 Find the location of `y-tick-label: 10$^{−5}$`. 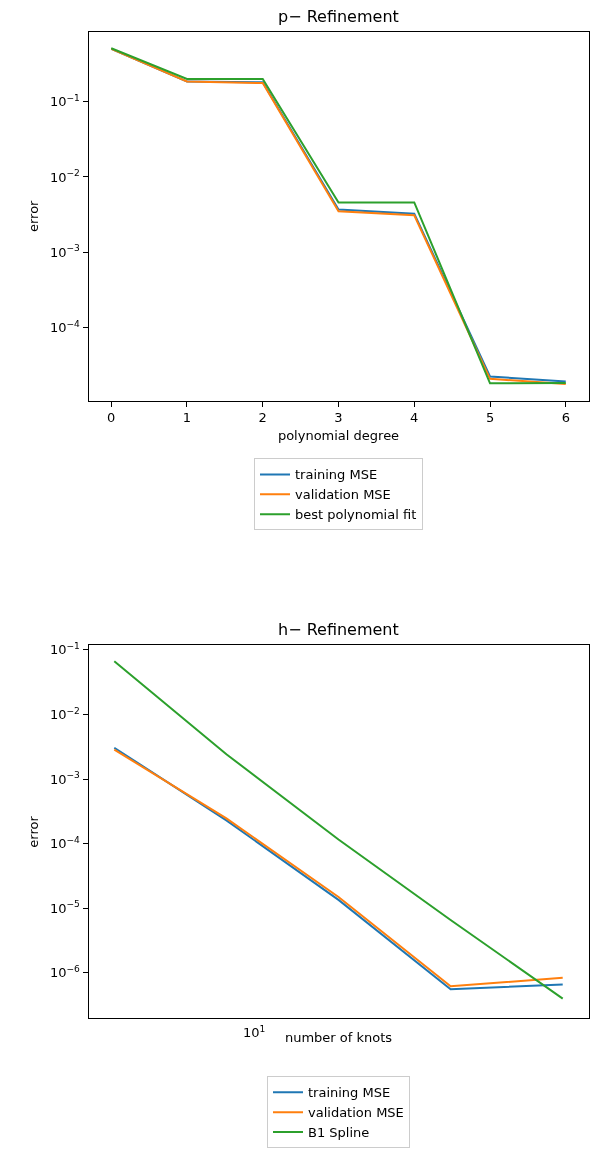

y-tick-label: 10$^{−5}$ is located at coordinates (64, 907).